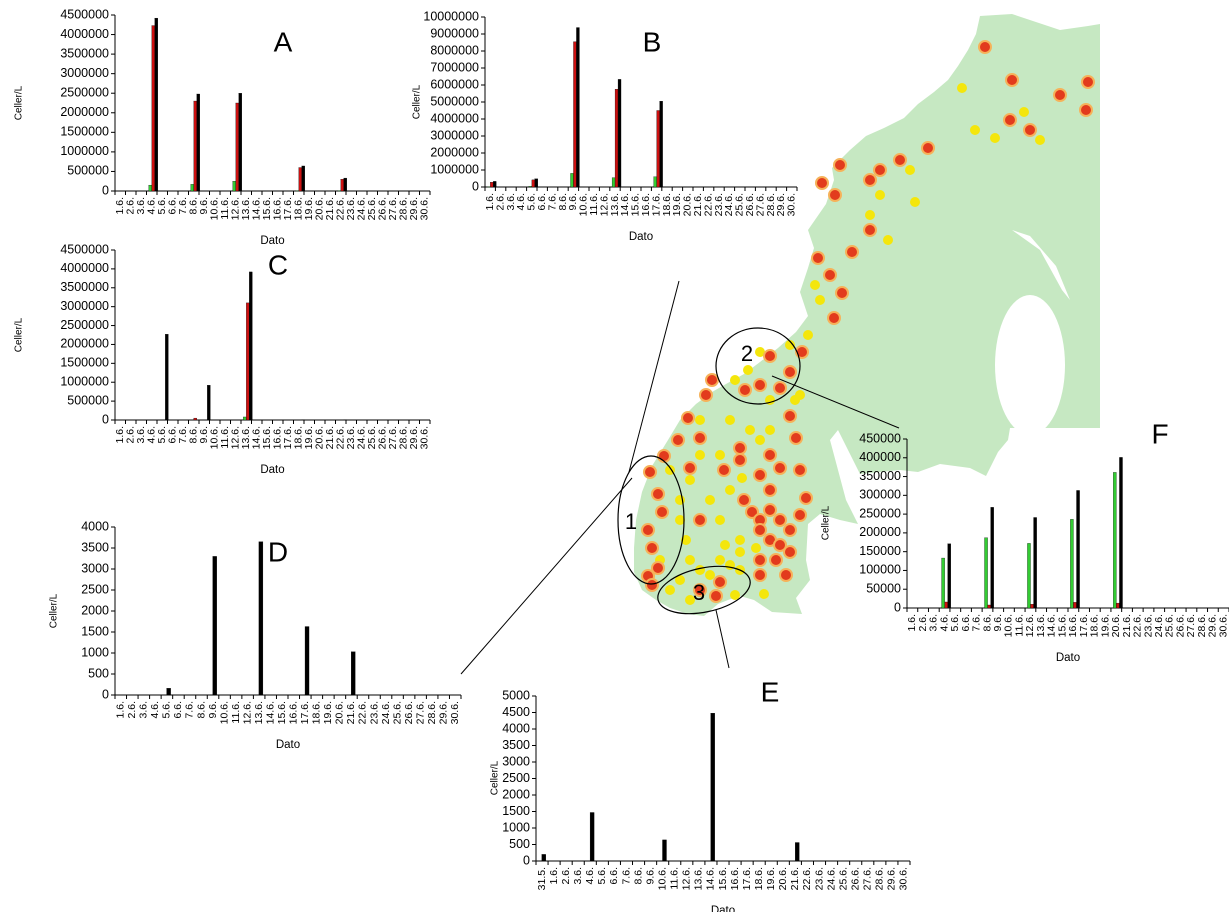  I want to click on y-tick-label: 150000, so click(880, 551).